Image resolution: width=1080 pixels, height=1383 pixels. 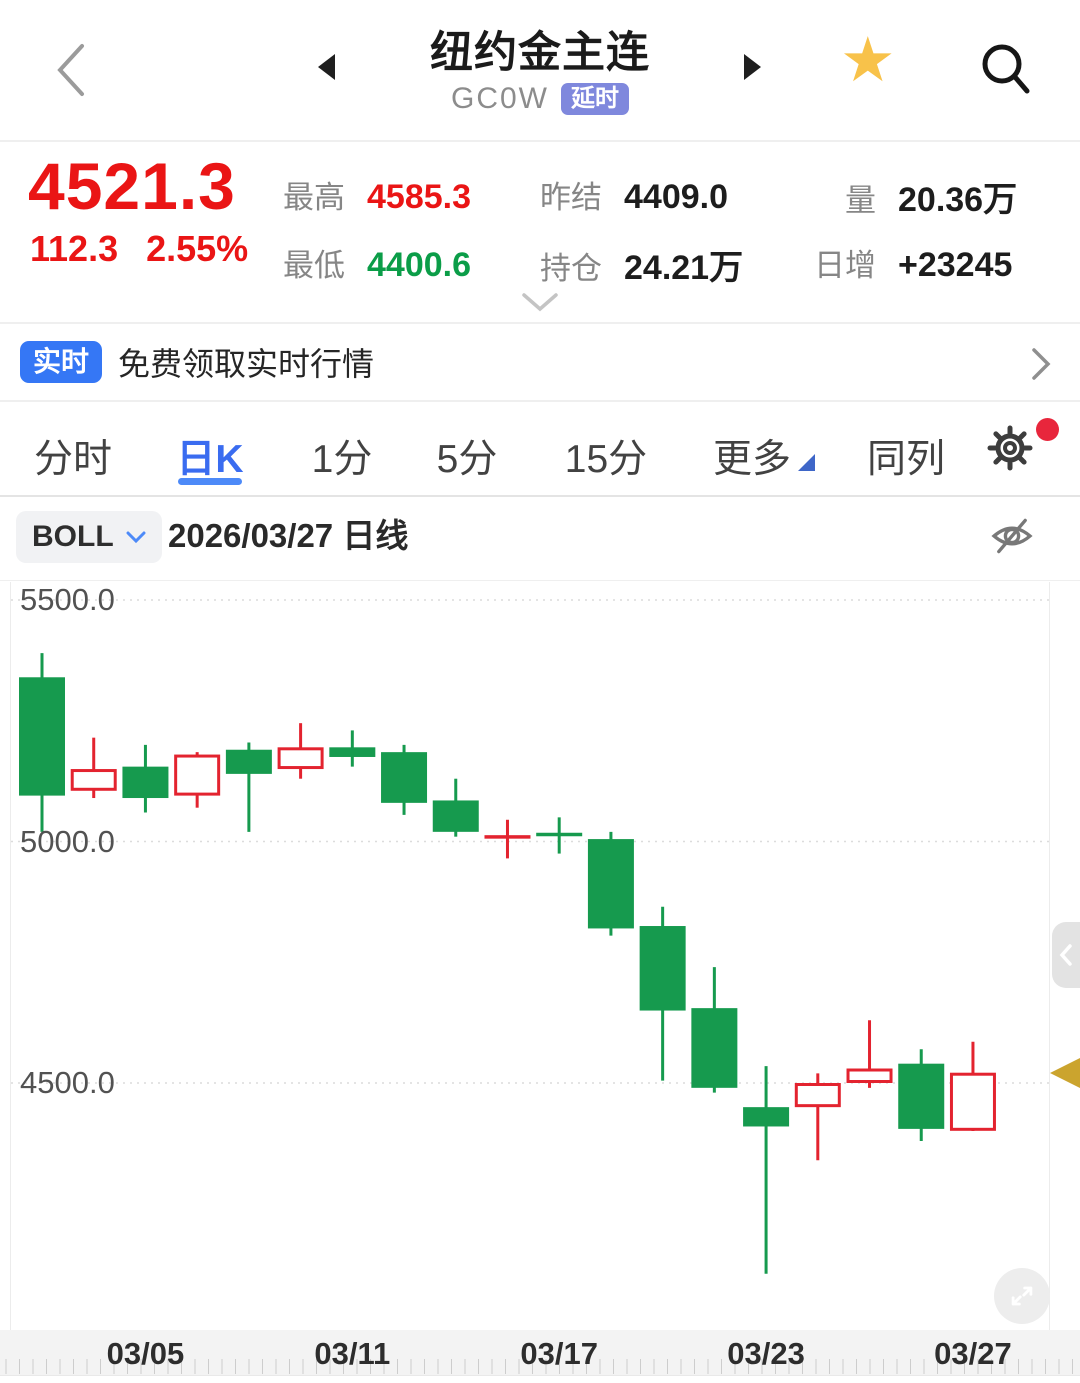 I want to click on settings-gear-icon, so click(x=1010, y=448).